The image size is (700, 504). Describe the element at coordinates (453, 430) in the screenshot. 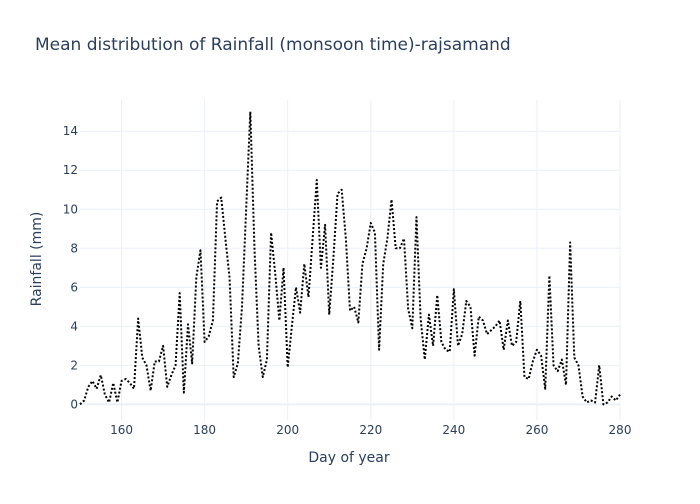

I see `x-tick-label: 240` at that location.